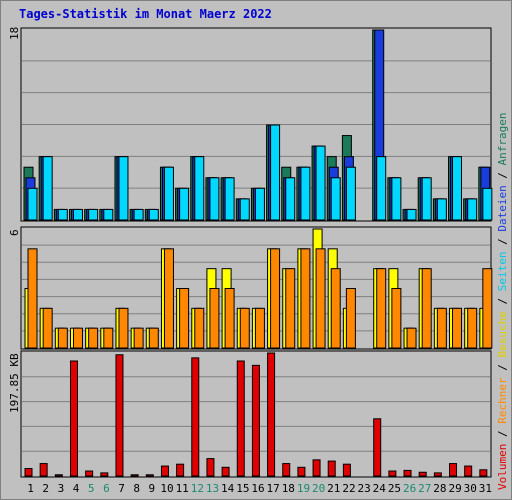  I want to click on x-tick-label: 2, so click(45, 488).